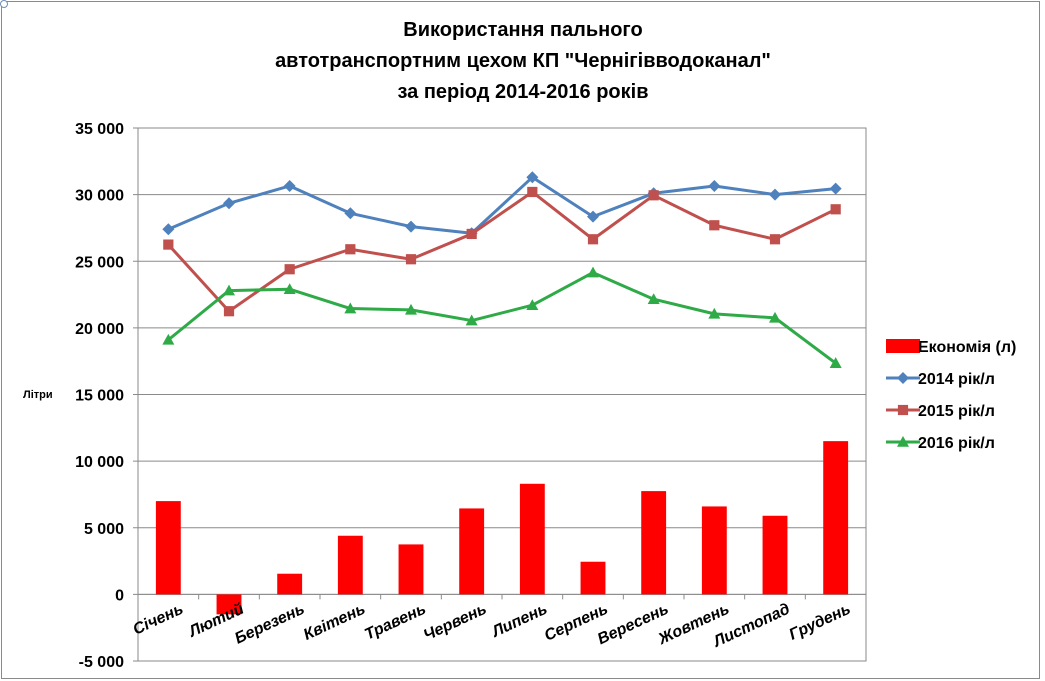 This screenshot has width=1045, height=681. Describe the element at coordinates (104, 529) in the screenshot. I see `y-tick-label: 5 000` at that location.